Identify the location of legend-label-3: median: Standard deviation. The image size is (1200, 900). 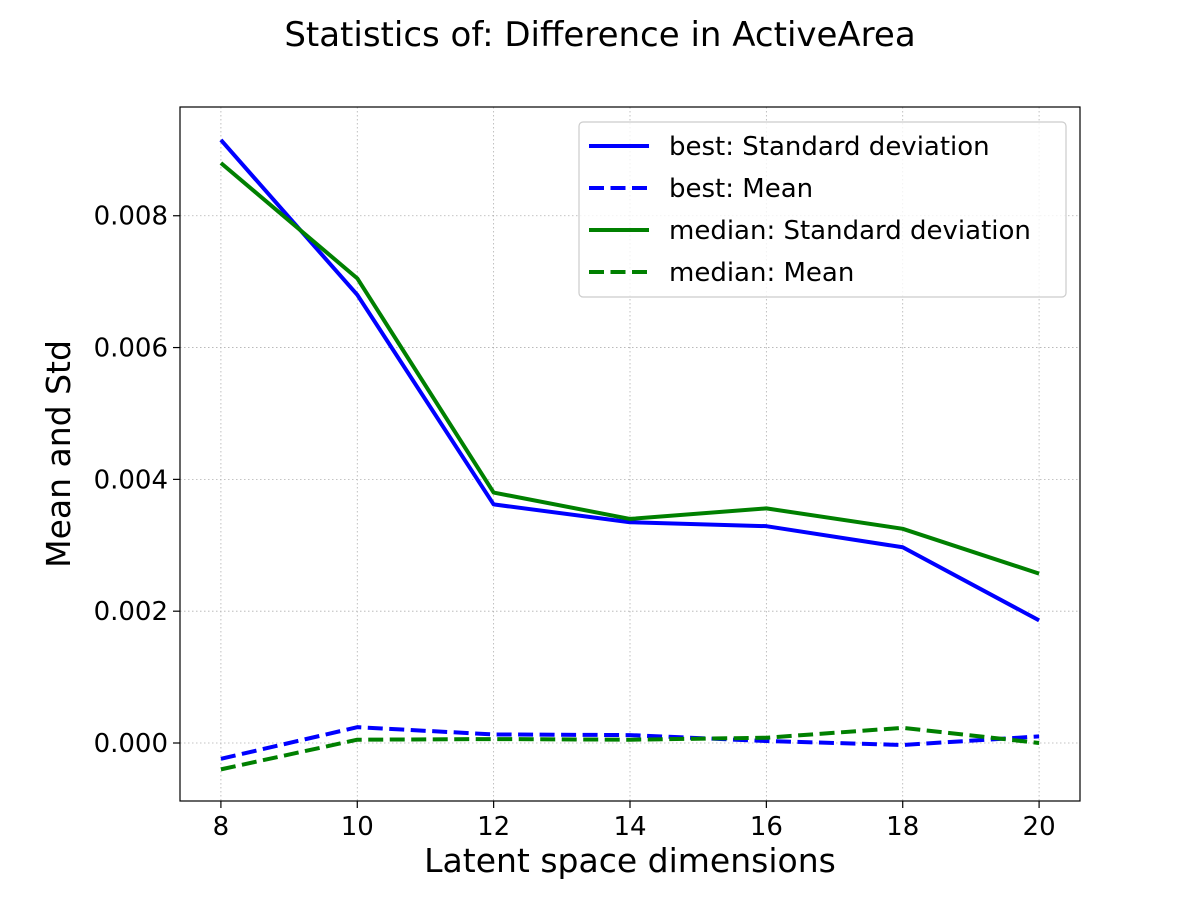
(850, 231).